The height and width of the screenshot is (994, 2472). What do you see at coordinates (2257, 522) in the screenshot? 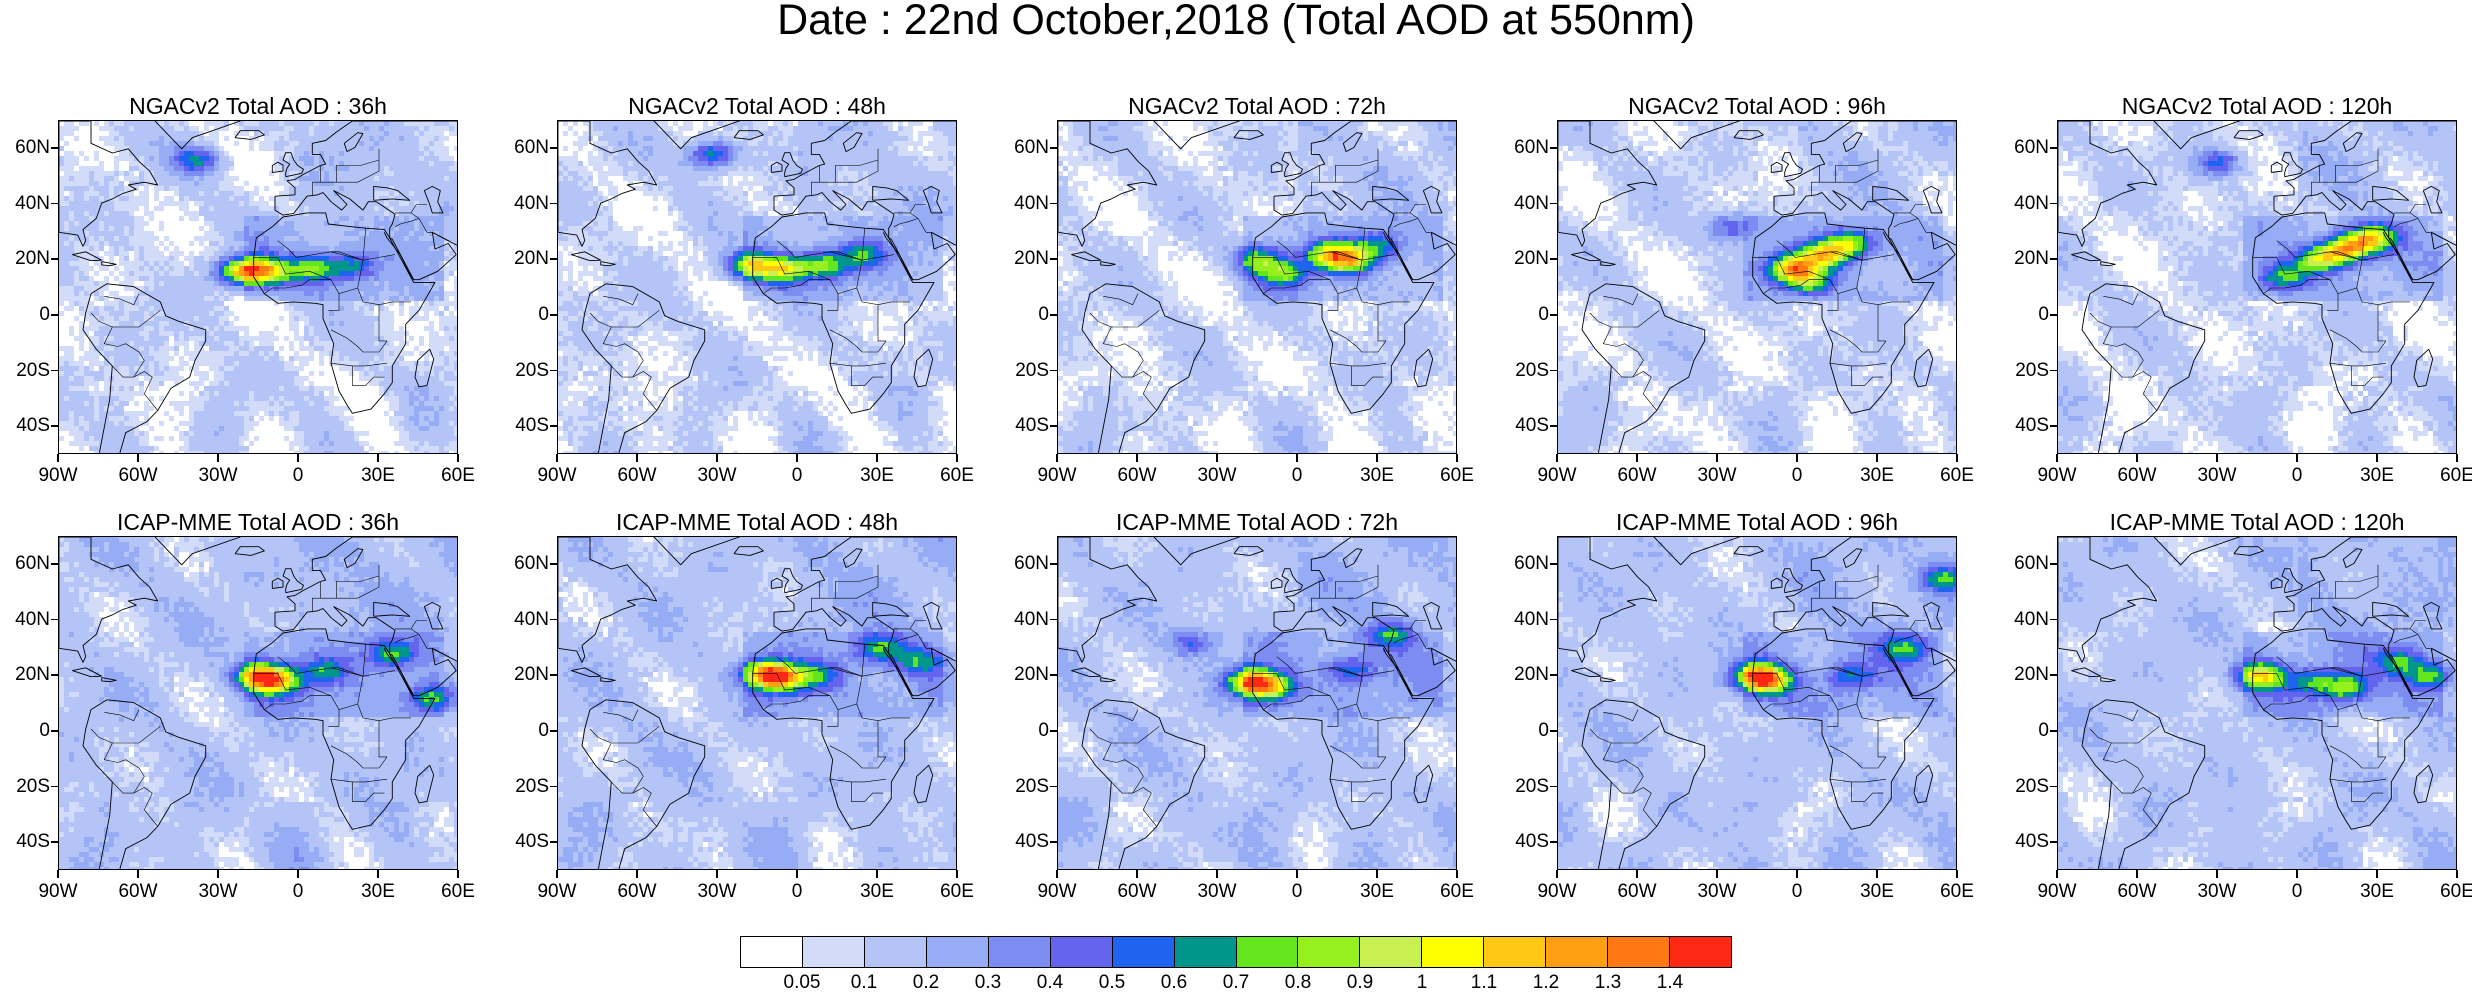
I see `panel-title: ICAP-MME Total AOD : 120h` at bounding box center [2257, 522].